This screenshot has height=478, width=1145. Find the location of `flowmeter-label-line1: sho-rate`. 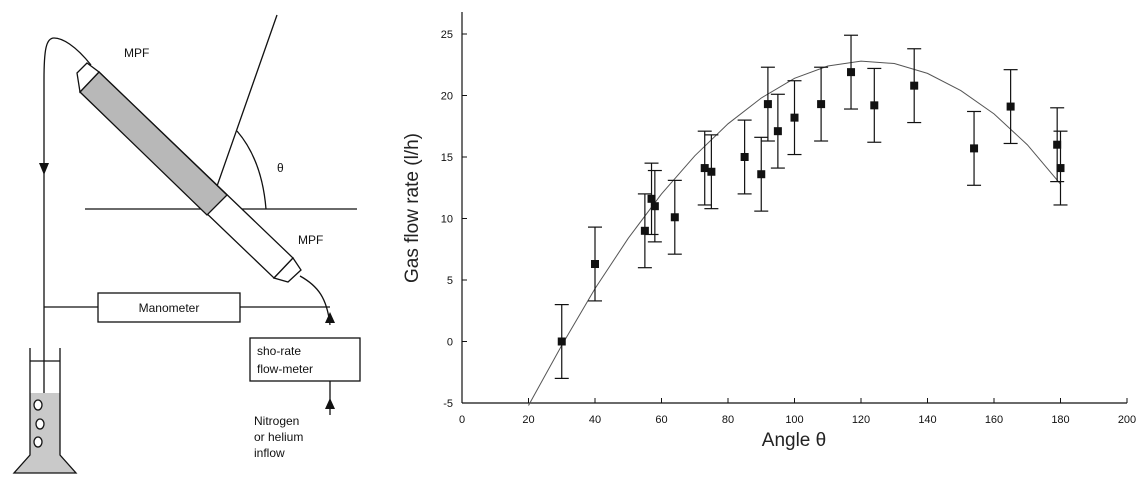

flowmeter-label-line1: sho-rate is located at coordinates (279, 351).